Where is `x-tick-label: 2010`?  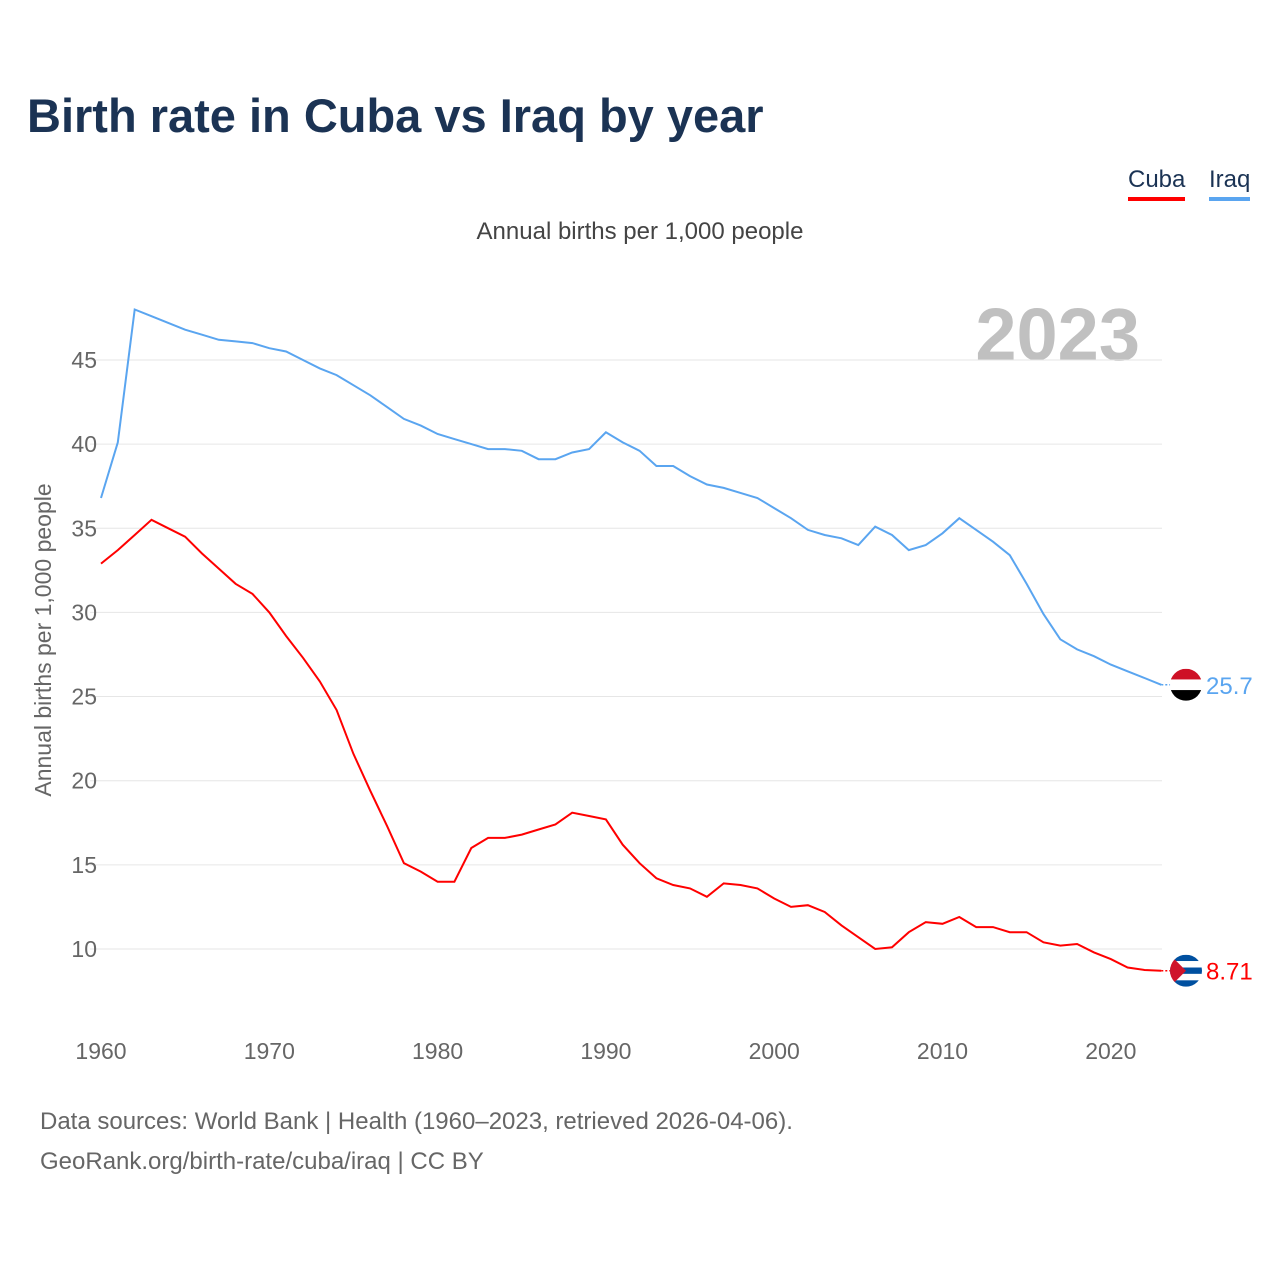
x-tick-label: 2010 is located at coordinates (942, 1051).